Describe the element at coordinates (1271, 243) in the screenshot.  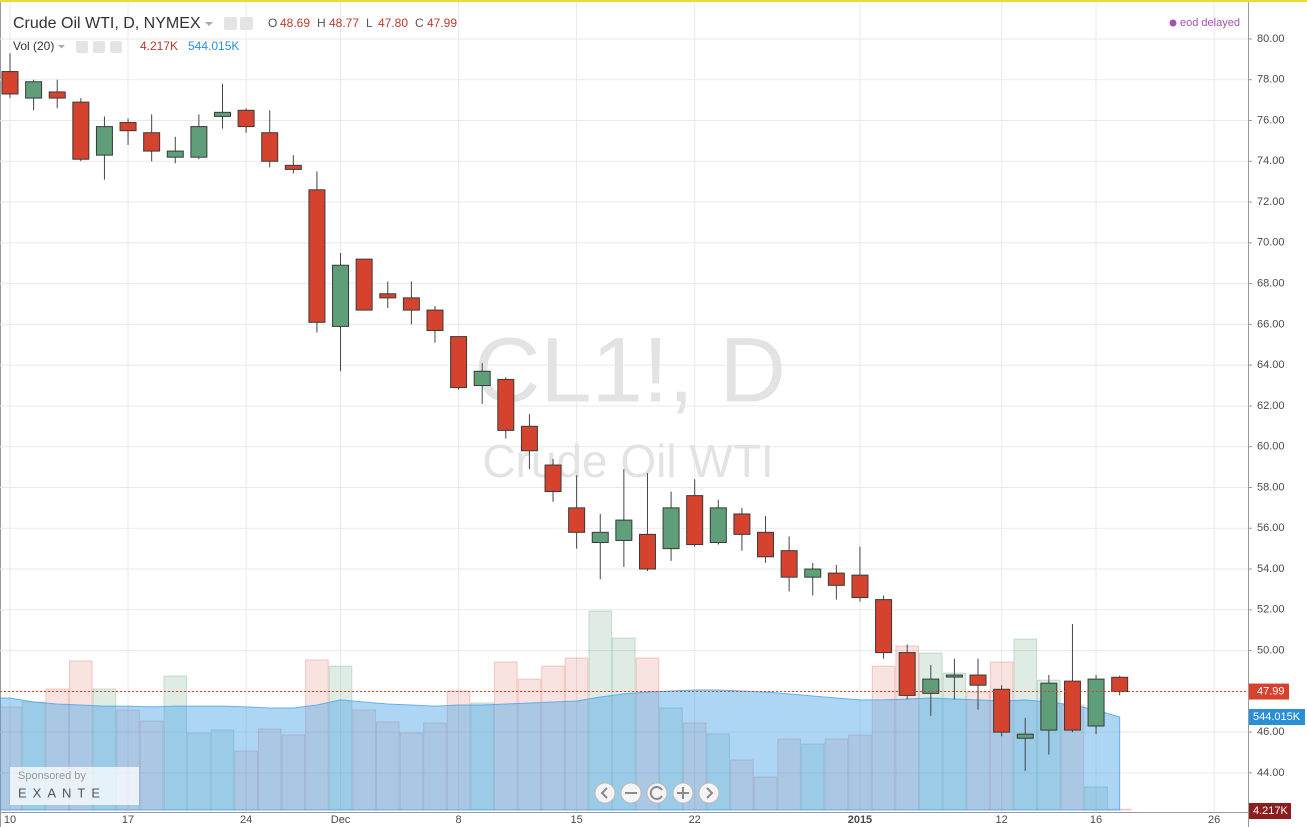
I see `y-tick-label: 70.00` at that location.